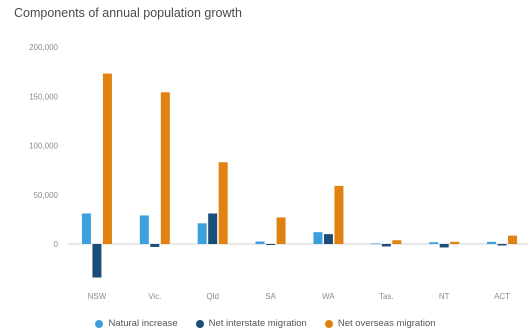 The image size is (531, 335). What do you see at coordinates (386, 296) in the screenshot?
I see `x-tick-label: Tas.` at bounding box center [386, 296].